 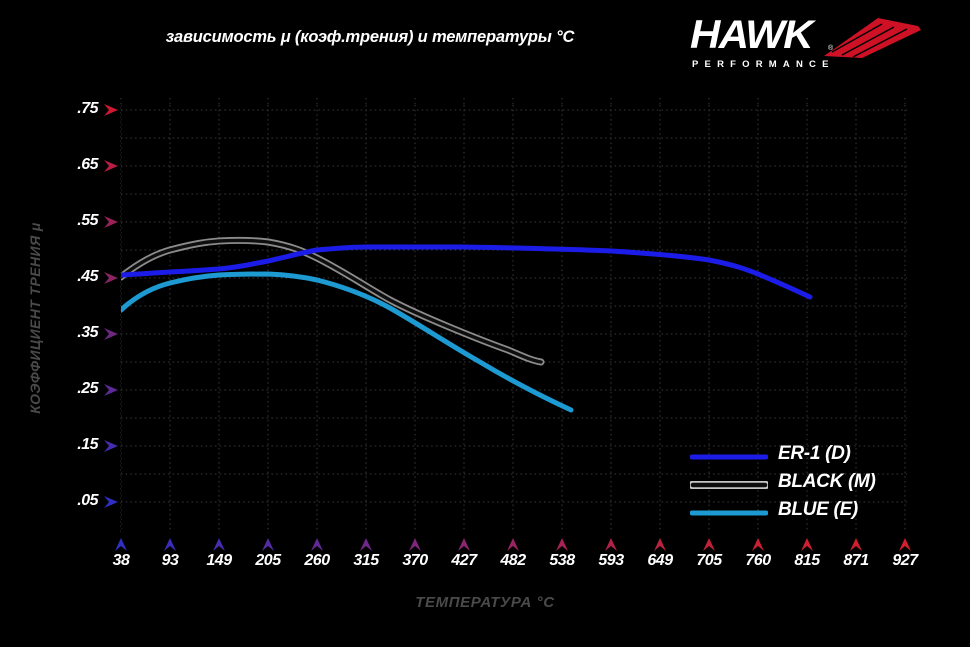 I want to click on legend-swatch-black-icon, so click(x=729, y=485).